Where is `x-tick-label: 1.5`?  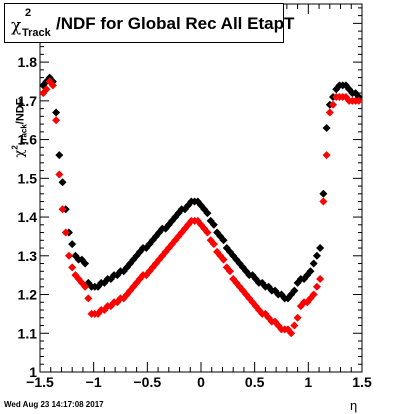
x-tick-label: 1.5 is located at coordinates (362, 382).